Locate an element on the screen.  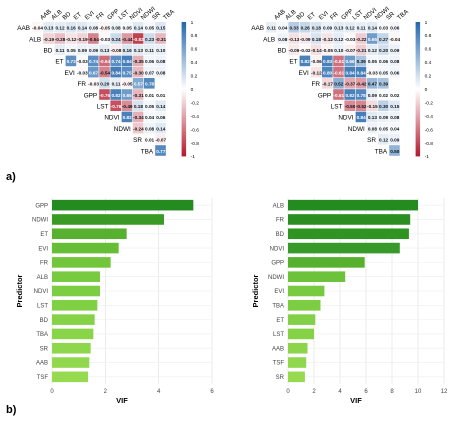
cell-value: -0.42 is located at coordinates (361, 84).